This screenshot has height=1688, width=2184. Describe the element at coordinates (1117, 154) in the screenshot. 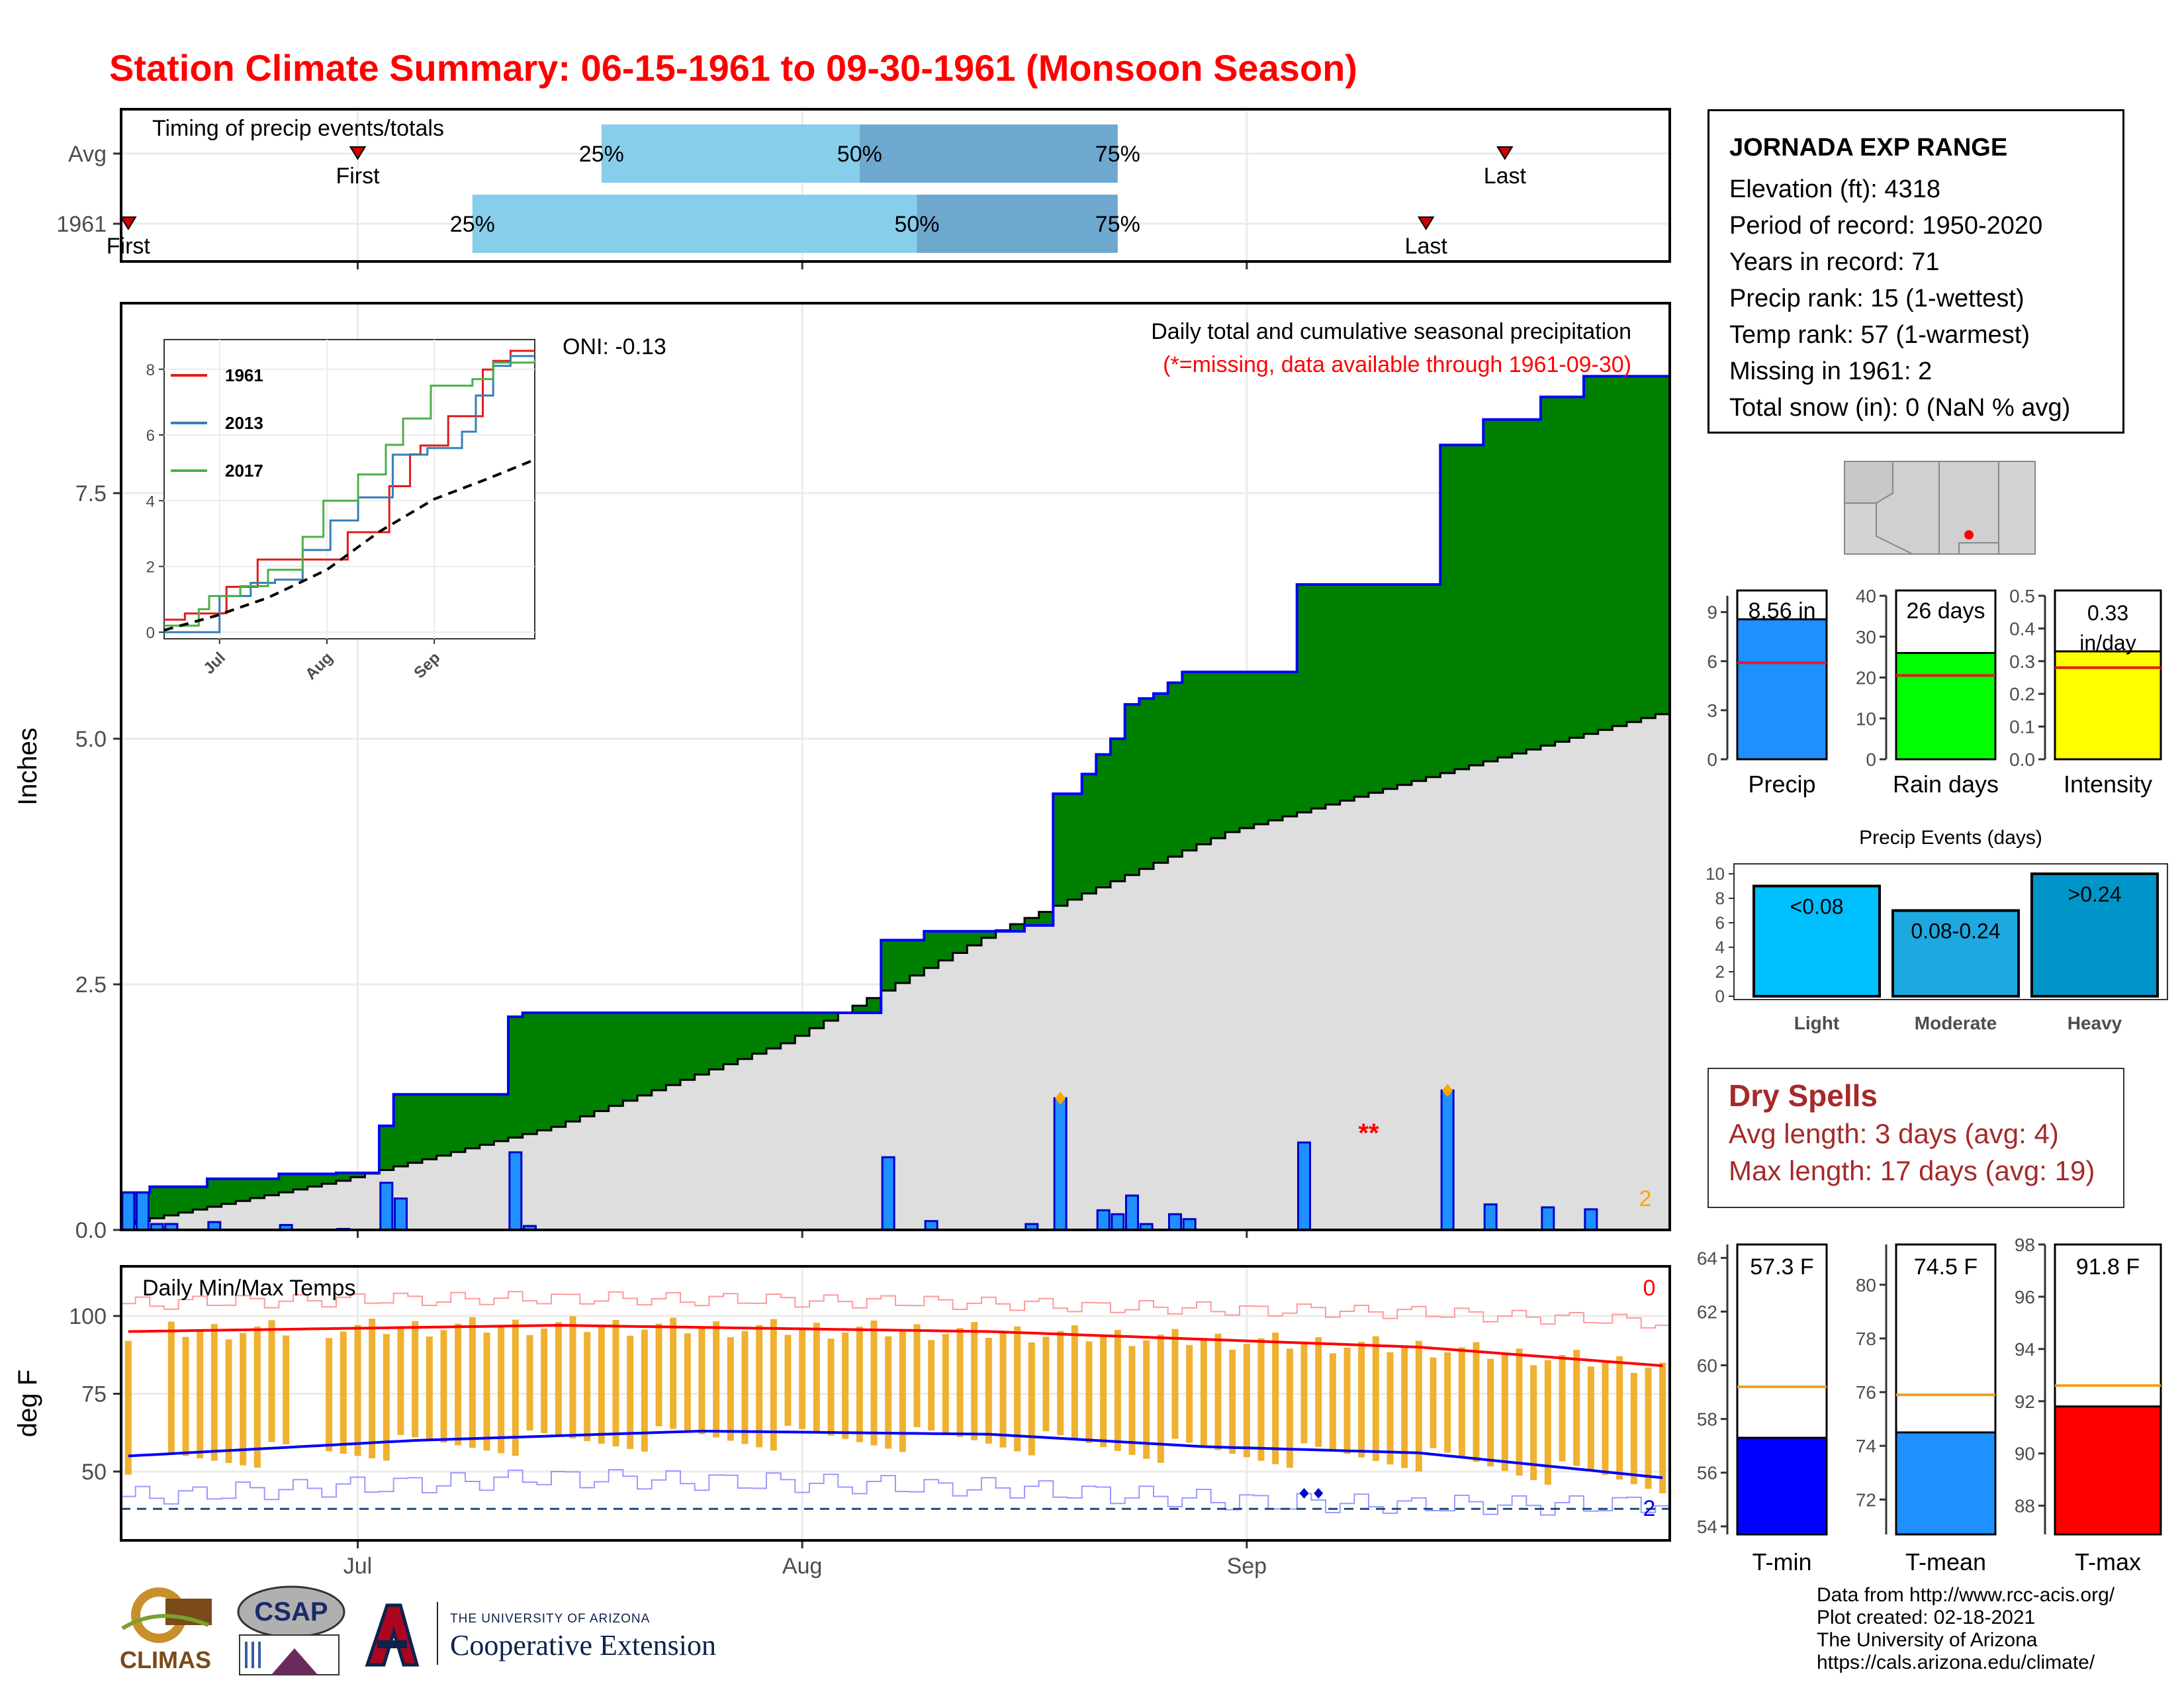

I see `timing-q75-label: 75%` at that location.